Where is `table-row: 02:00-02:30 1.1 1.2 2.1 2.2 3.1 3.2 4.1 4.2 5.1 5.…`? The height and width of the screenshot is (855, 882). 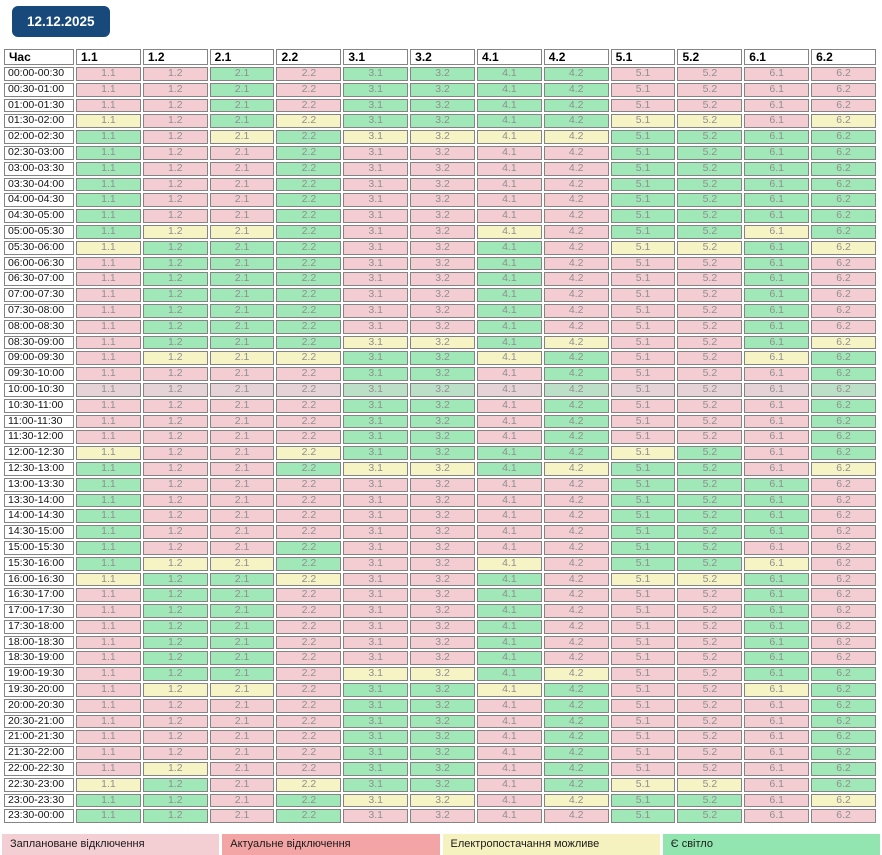 table-row: 02:00-02:30 1.1 1.2 2.1 2.2 3.1 3.2 4.1 4.2 5.1 5.… is located at coordinates (440, 137).